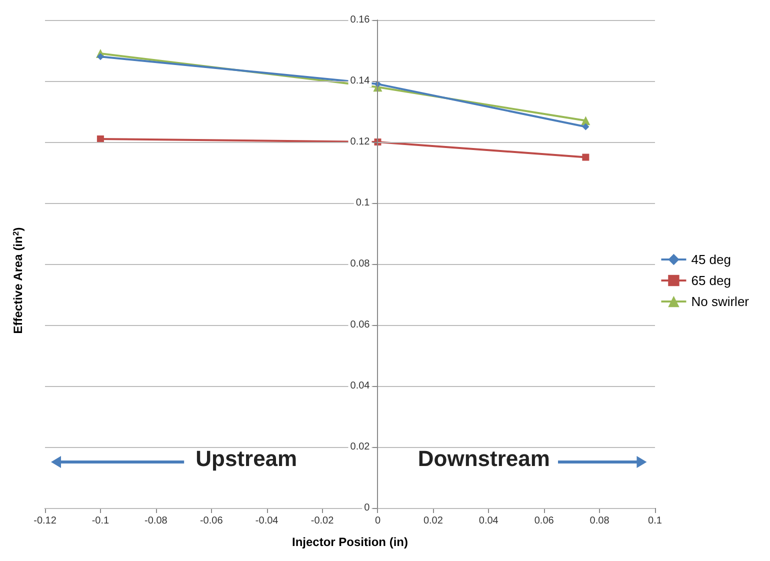 This screenshot has height=561, width=770. Describe the element at coordinates (101, 521) in the screenshot. I see `x-tick-label: -0.1` at that location.